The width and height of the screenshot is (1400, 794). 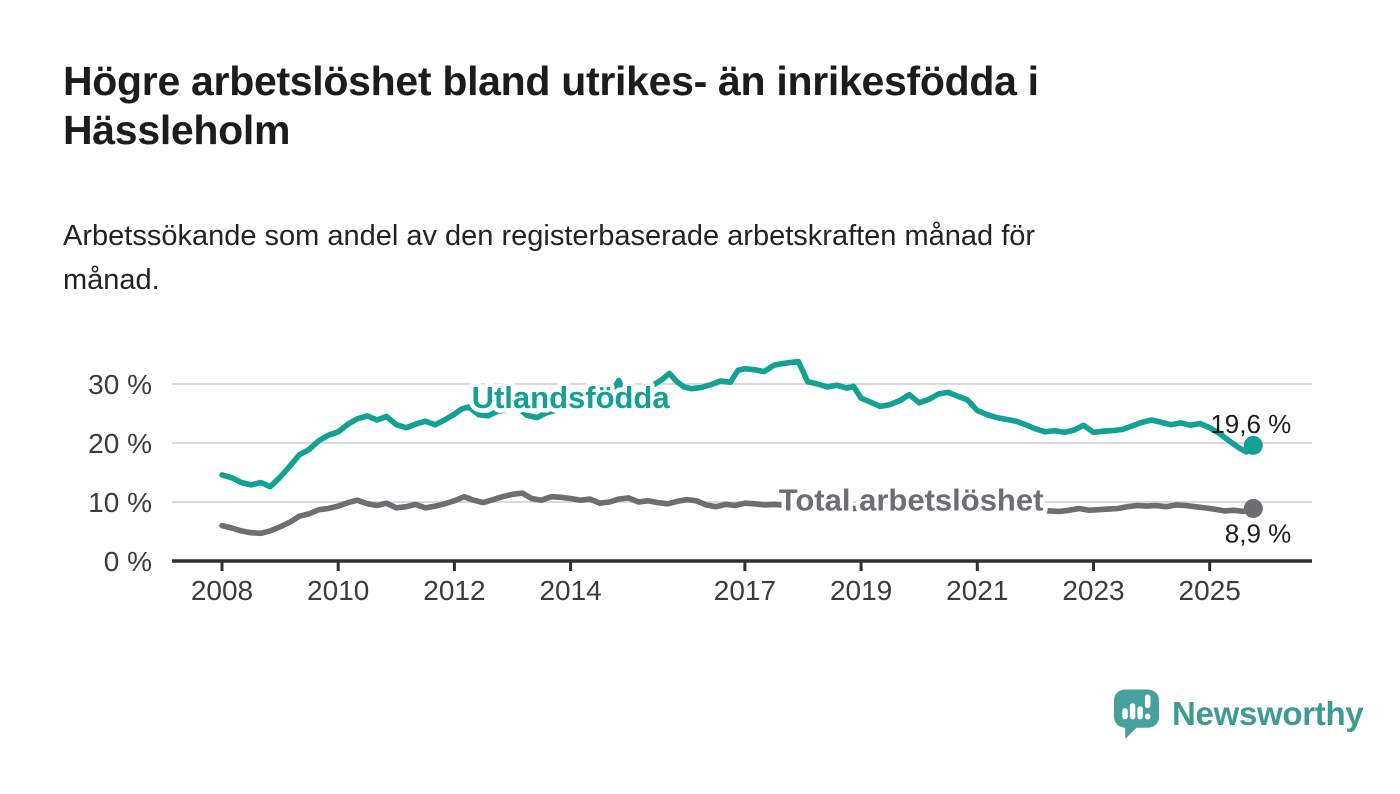 I want to click on brand-wordmark: Newsworthy, so click(x=1268, y=713).